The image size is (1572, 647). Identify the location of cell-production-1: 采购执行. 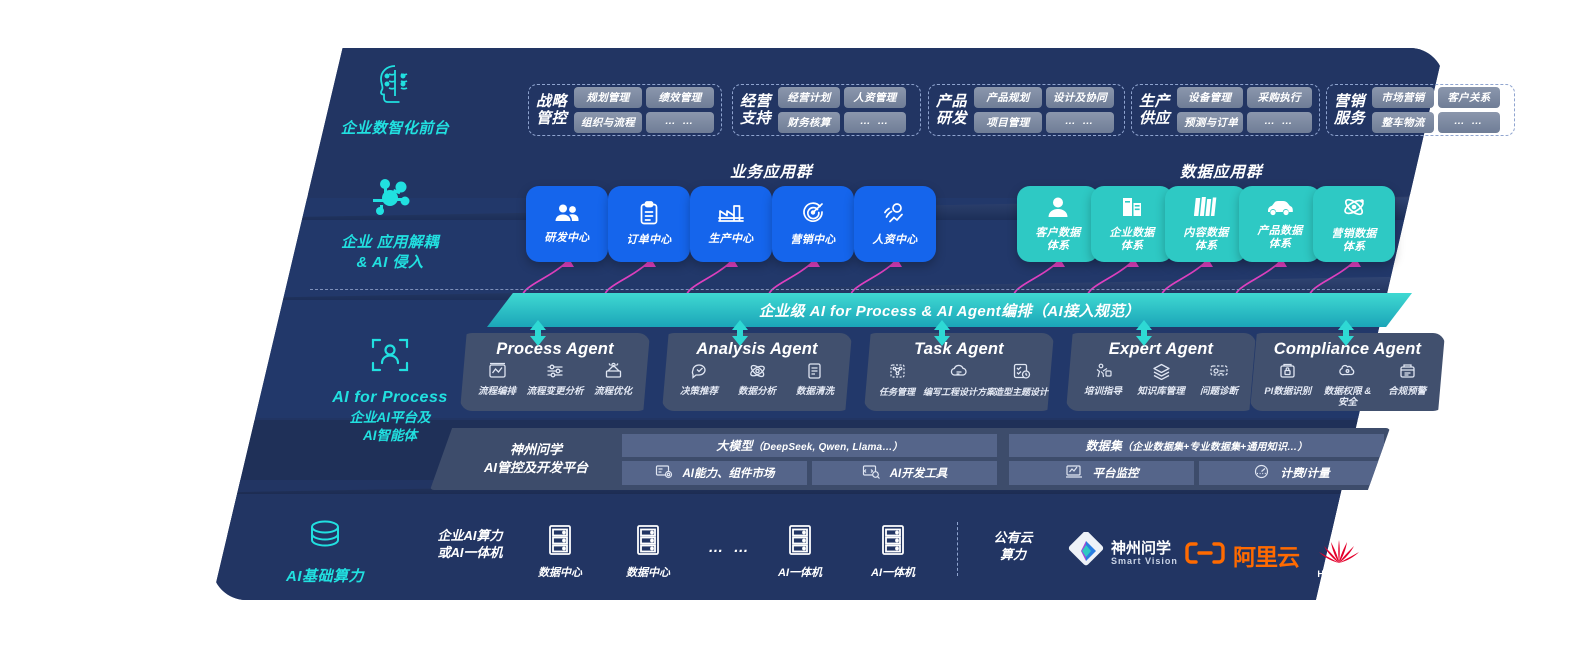
(1279, 97).